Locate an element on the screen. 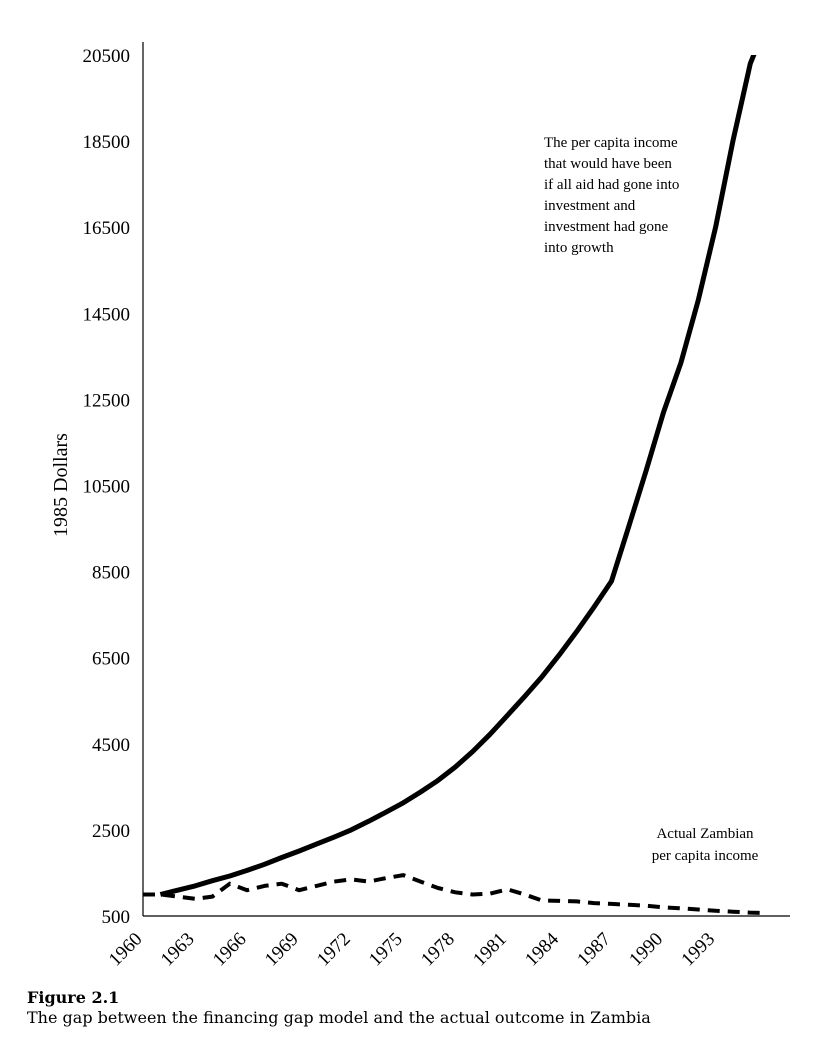 Image resolution: width=820 pixels, height=1056 pixels. y-tick-label: 14500 is located at coordinates (107, 314).